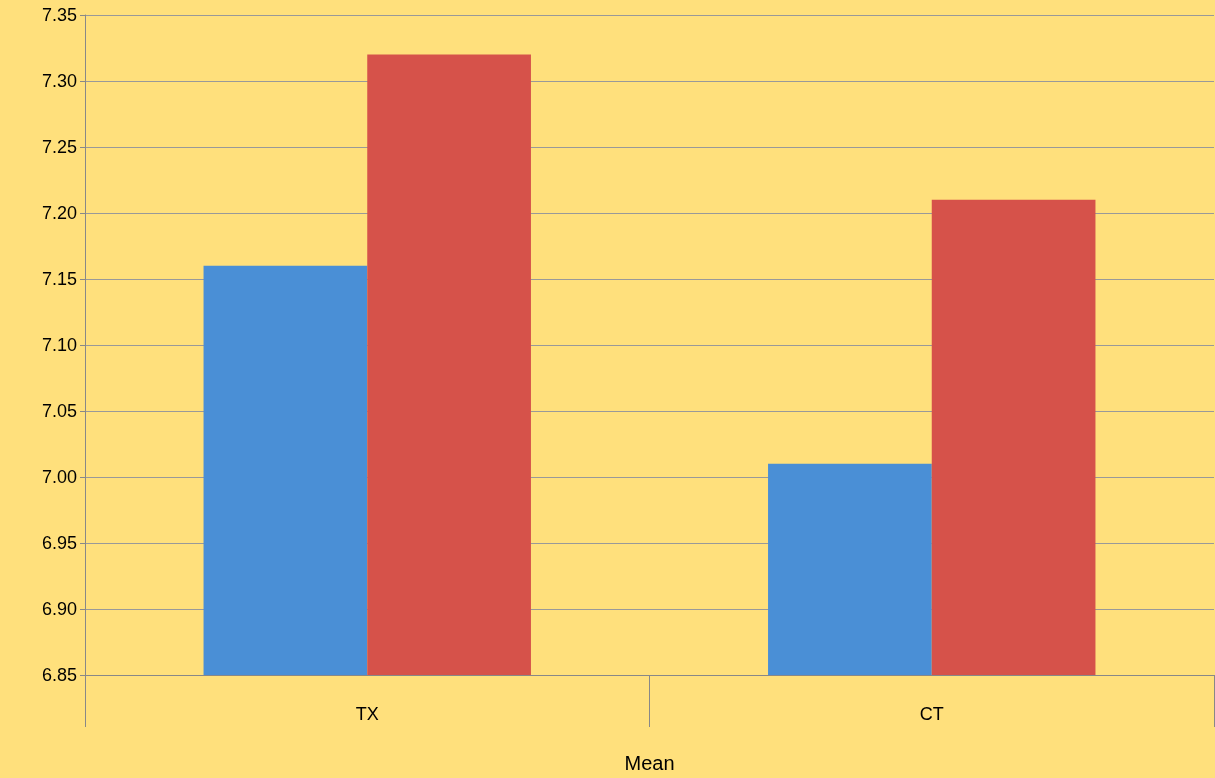  What do you see at coordinates (59, 675) in the screenshot?
I see `y-tick-label: 6.85` at bounding box center [59, 675].